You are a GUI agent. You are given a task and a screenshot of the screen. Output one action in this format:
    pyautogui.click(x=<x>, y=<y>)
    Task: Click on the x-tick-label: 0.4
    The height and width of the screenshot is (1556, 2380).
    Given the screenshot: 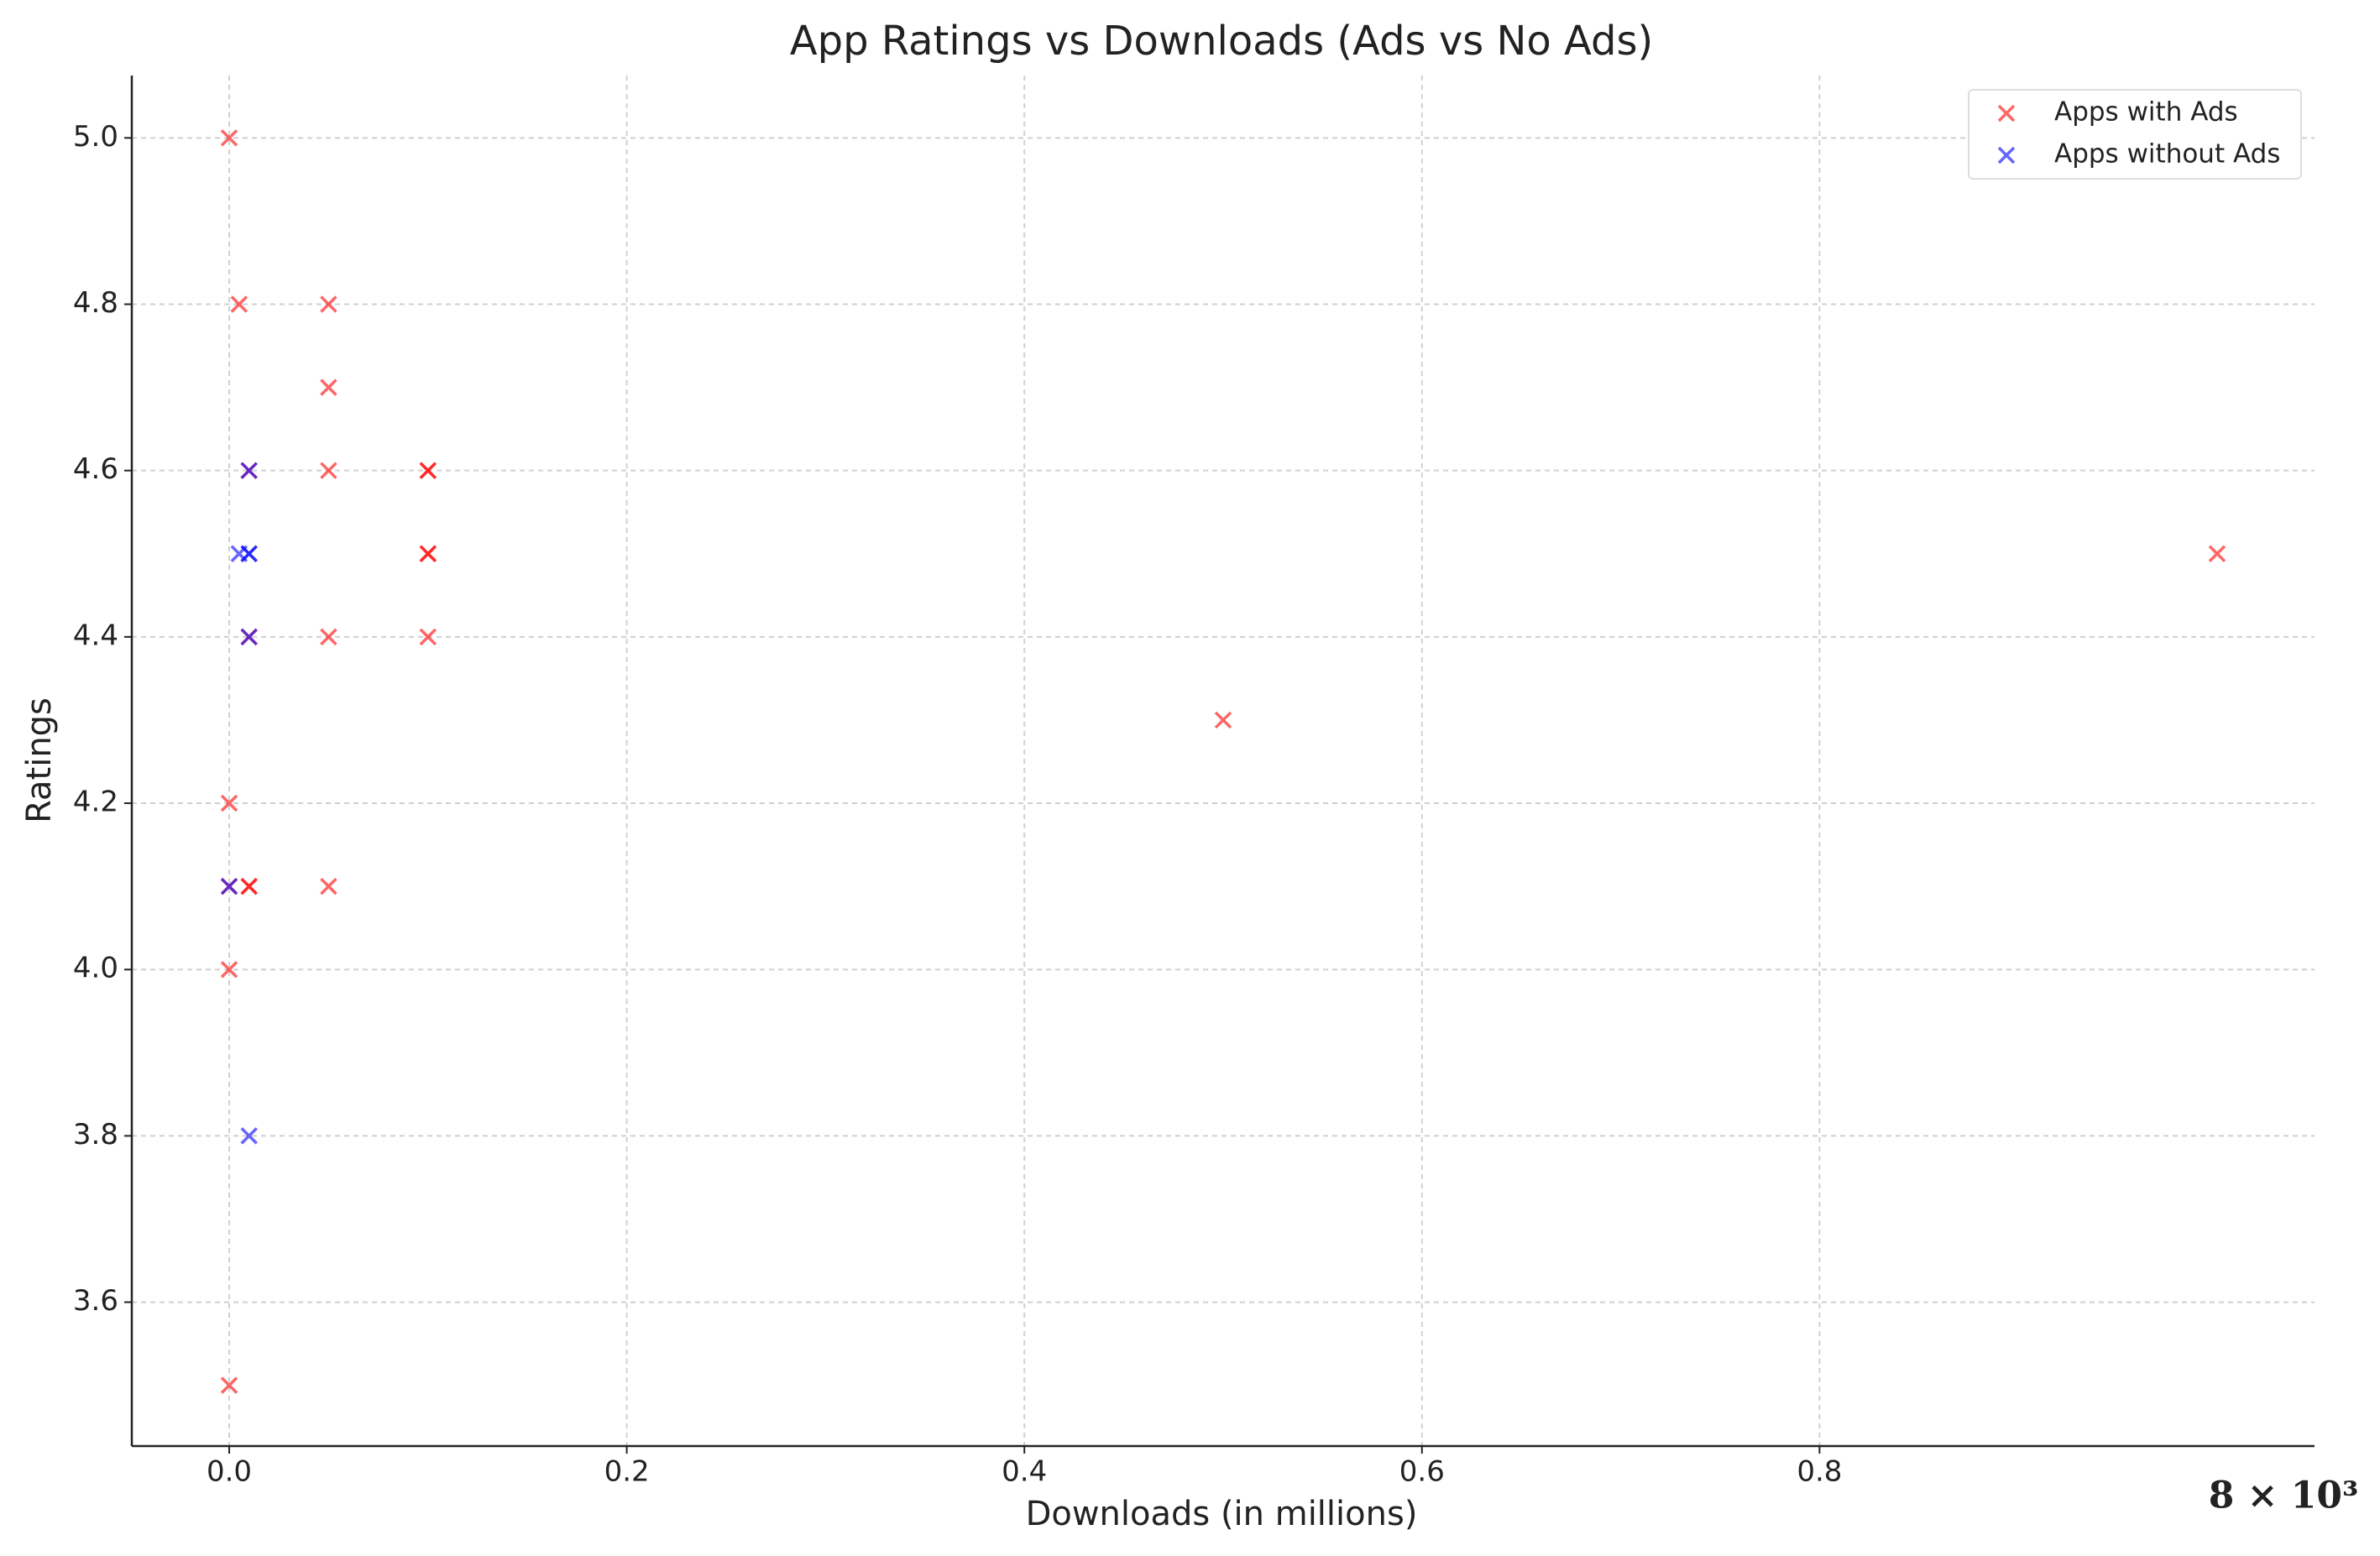 What is the action you would take?
    pyautogui.click(x=1024, y=1472)
    